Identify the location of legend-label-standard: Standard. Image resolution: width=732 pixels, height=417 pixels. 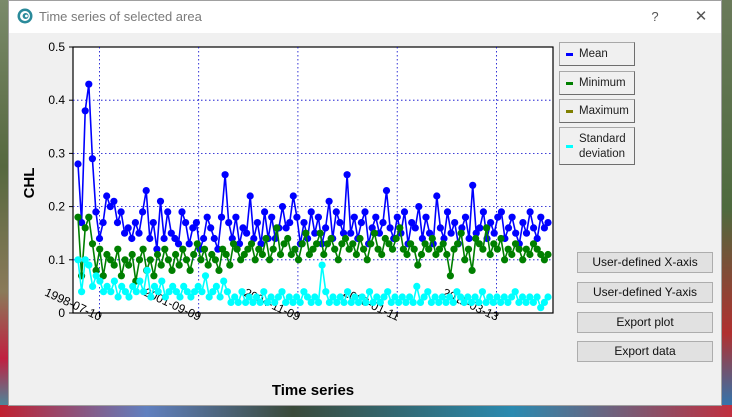
(602, 139).